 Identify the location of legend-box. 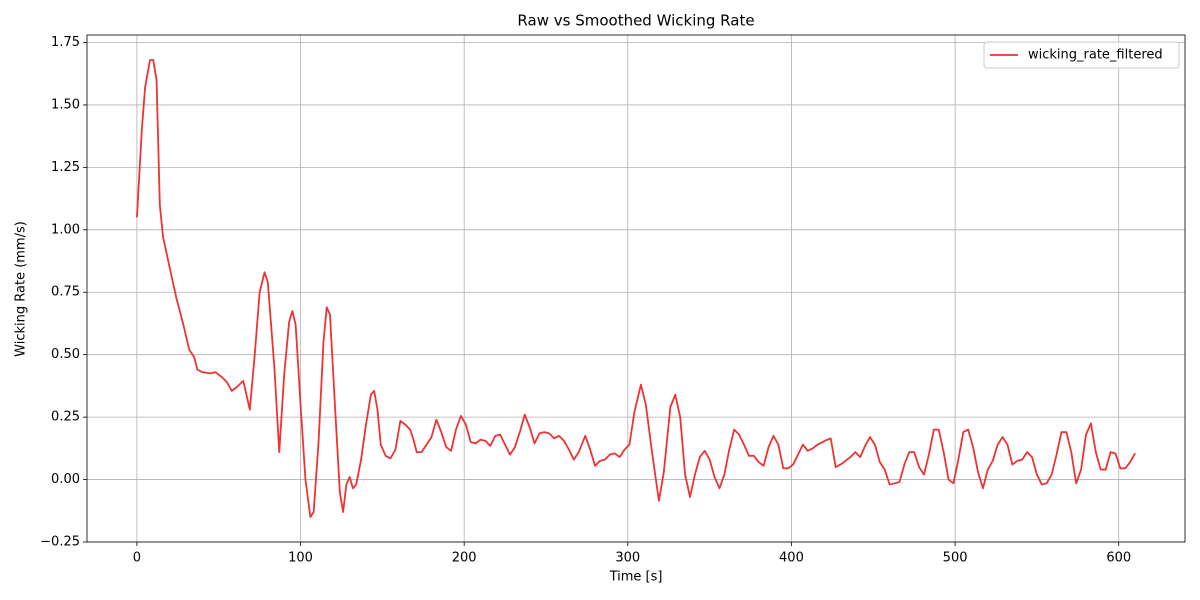
(1081, 55).